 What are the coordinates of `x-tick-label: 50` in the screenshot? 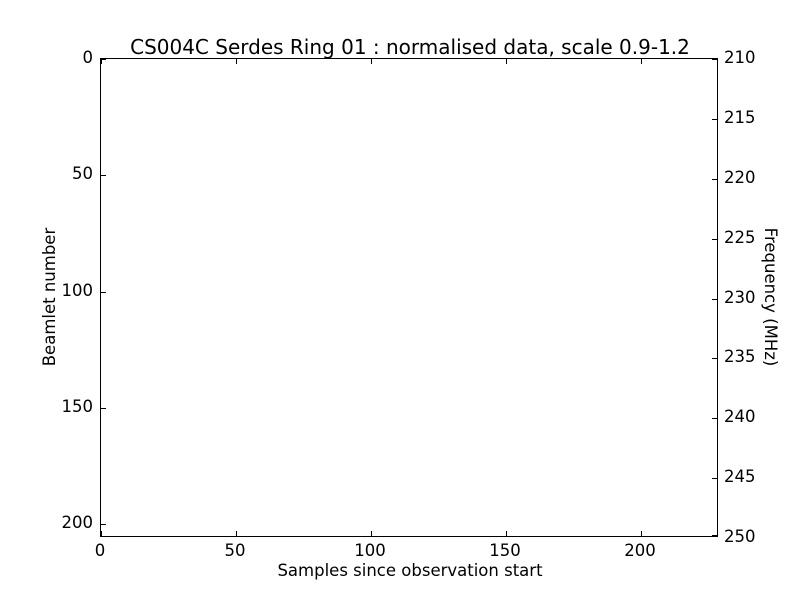 It's located at (235, 550).